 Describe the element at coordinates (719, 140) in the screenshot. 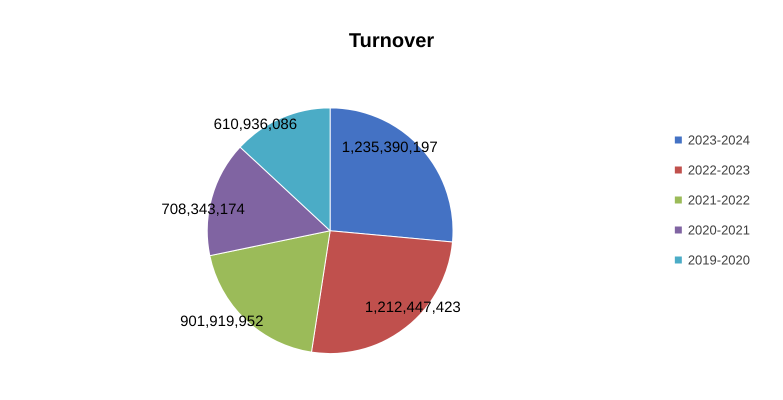

I see `legend-label: 2023-2024` at that location.